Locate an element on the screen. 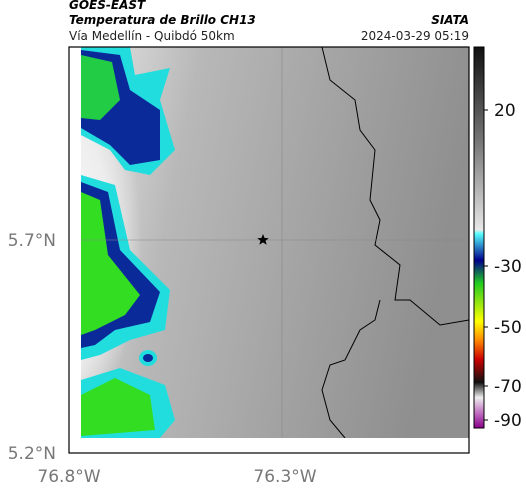 The image size is (526, 491). colorbar-tick-label: -50 is located at coordinates (508, 328).